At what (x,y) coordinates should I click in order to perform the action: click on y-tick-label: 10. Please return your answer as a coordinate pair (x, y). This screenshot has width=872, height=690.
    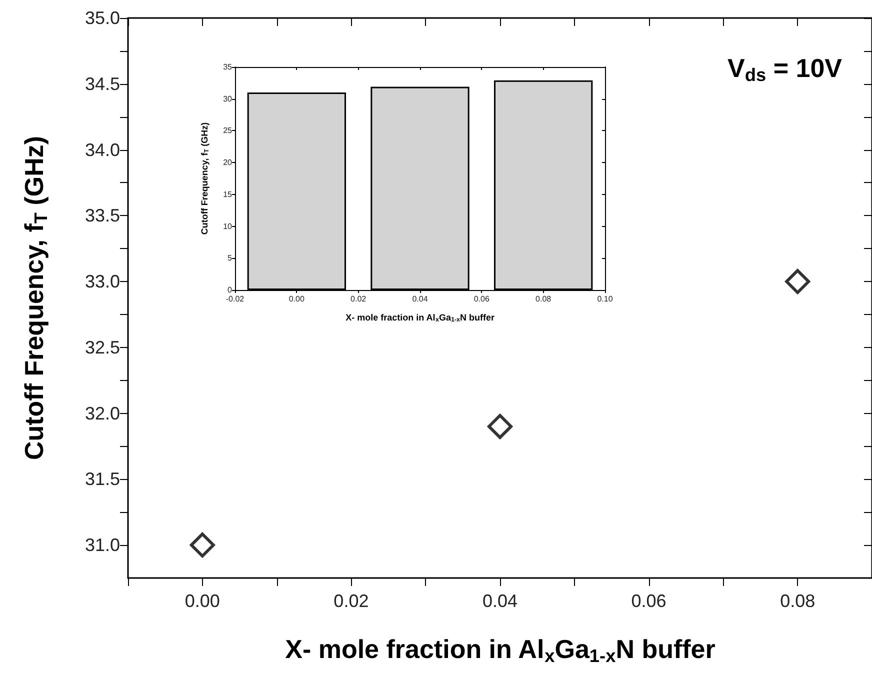
    Looking at the image, I should click on (228, 226).